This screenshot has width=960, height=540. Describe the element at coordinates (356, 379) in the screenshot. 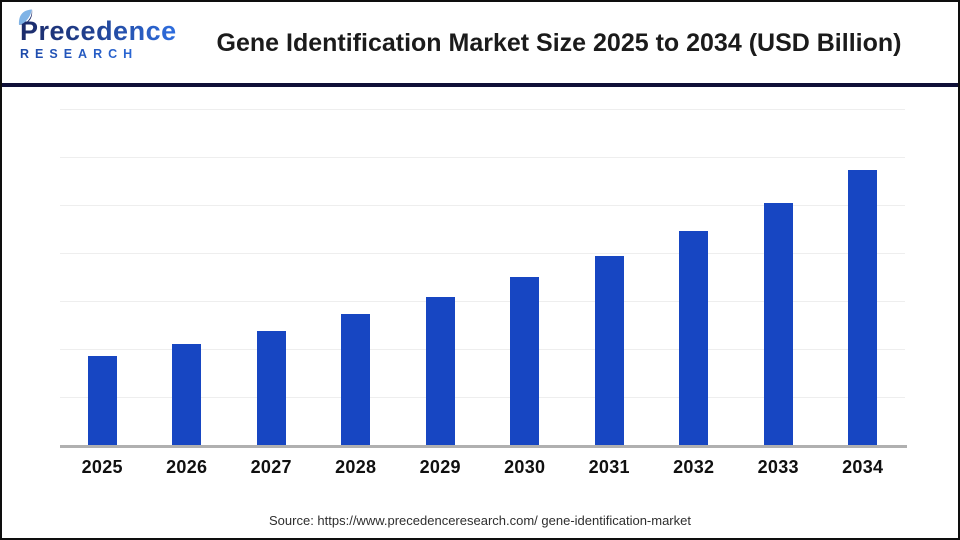

I see `bar-2028` at that location.